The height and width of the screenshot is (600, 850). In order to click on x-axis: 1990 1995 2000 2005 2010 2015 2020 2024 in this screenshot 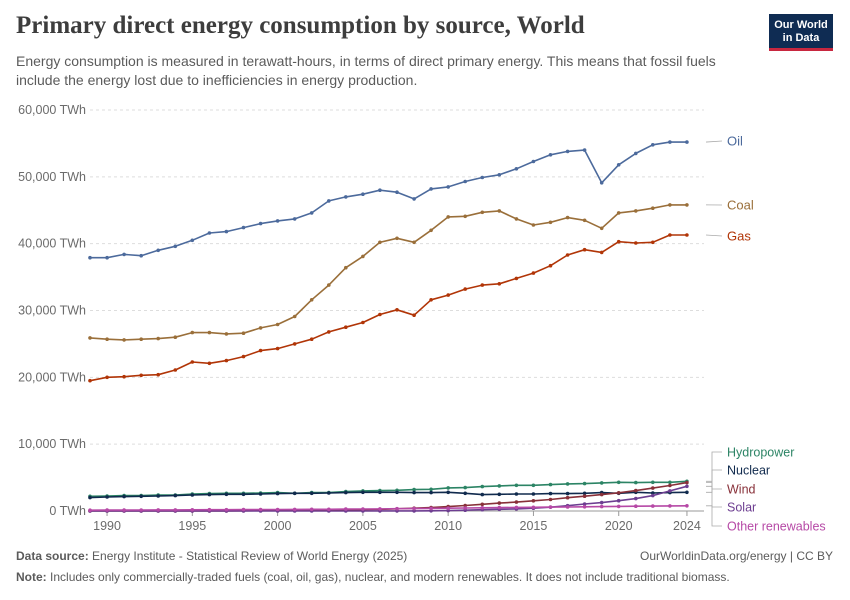, I will do `click(397, 522)`.